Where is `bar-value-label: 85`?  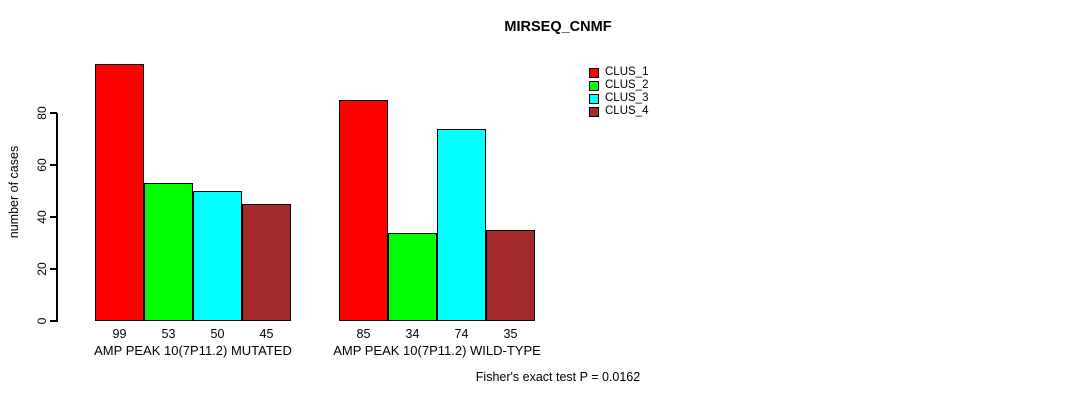 bar-value-label: 85 is located at coordinates (363, 334).